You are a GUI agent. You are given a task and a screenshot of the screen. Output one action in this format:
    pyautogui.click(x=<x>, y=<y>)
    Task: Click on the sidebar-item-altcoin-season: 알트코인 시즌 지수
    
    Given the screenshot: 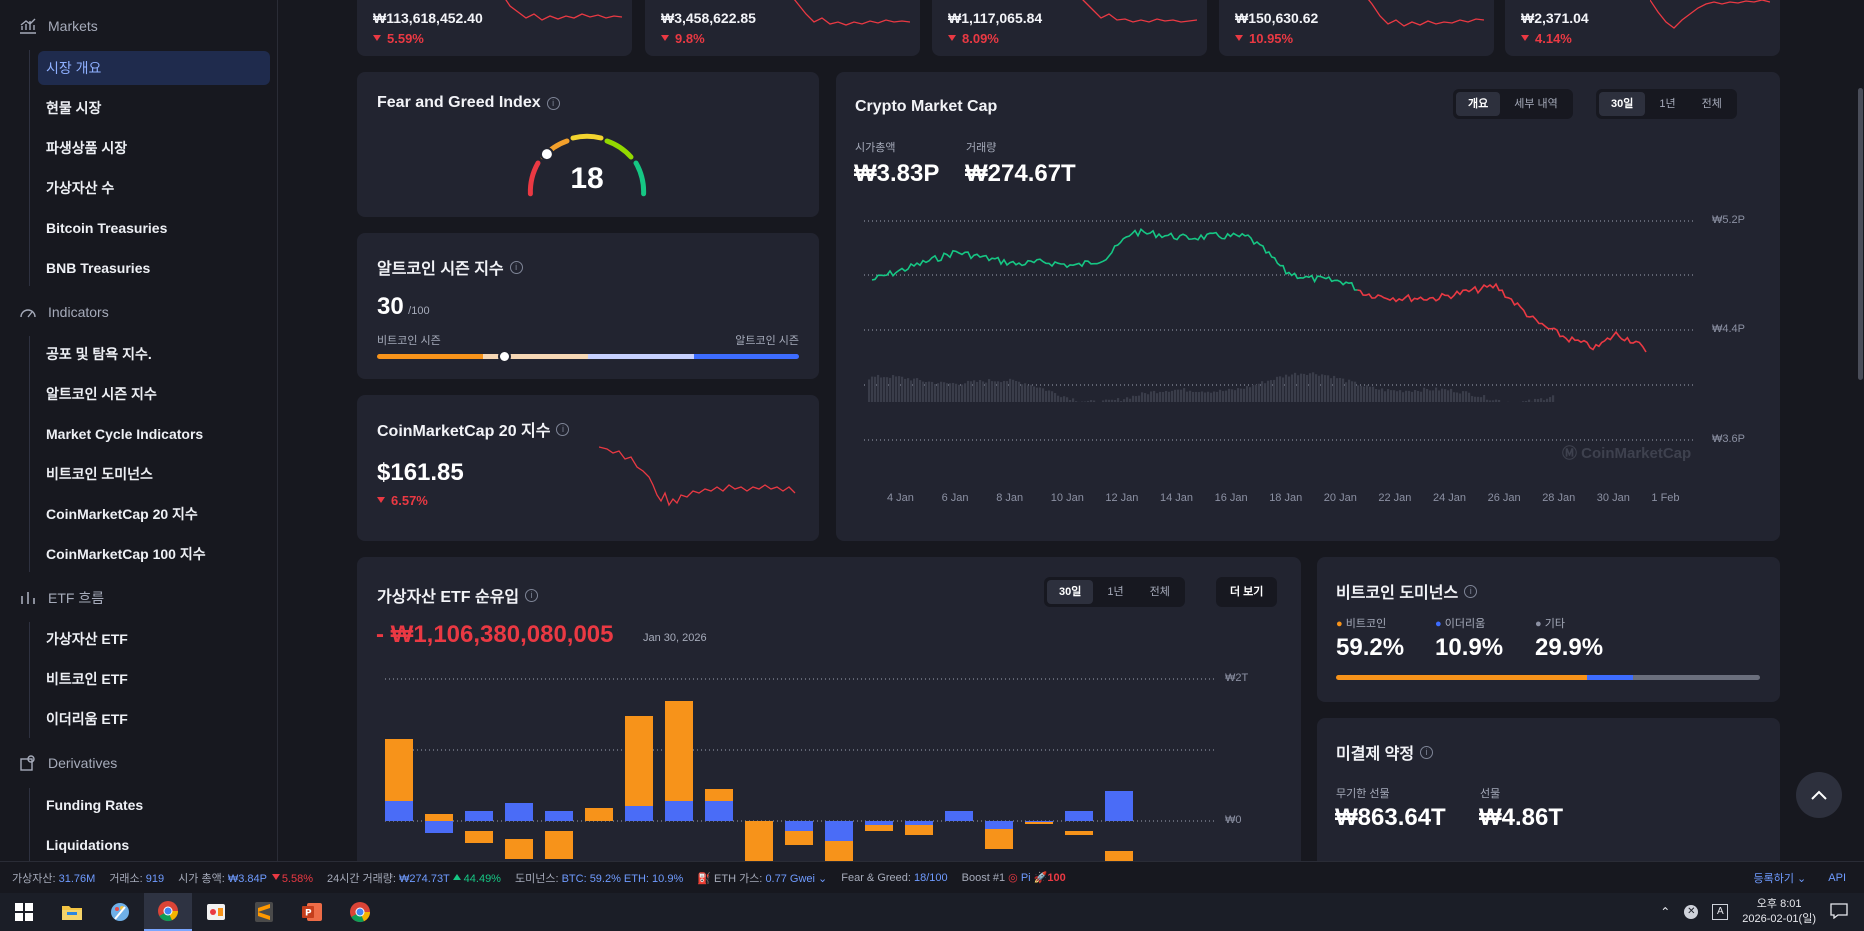 What is the action you would take?
    pyautogui.click(x=101, y=394)
    